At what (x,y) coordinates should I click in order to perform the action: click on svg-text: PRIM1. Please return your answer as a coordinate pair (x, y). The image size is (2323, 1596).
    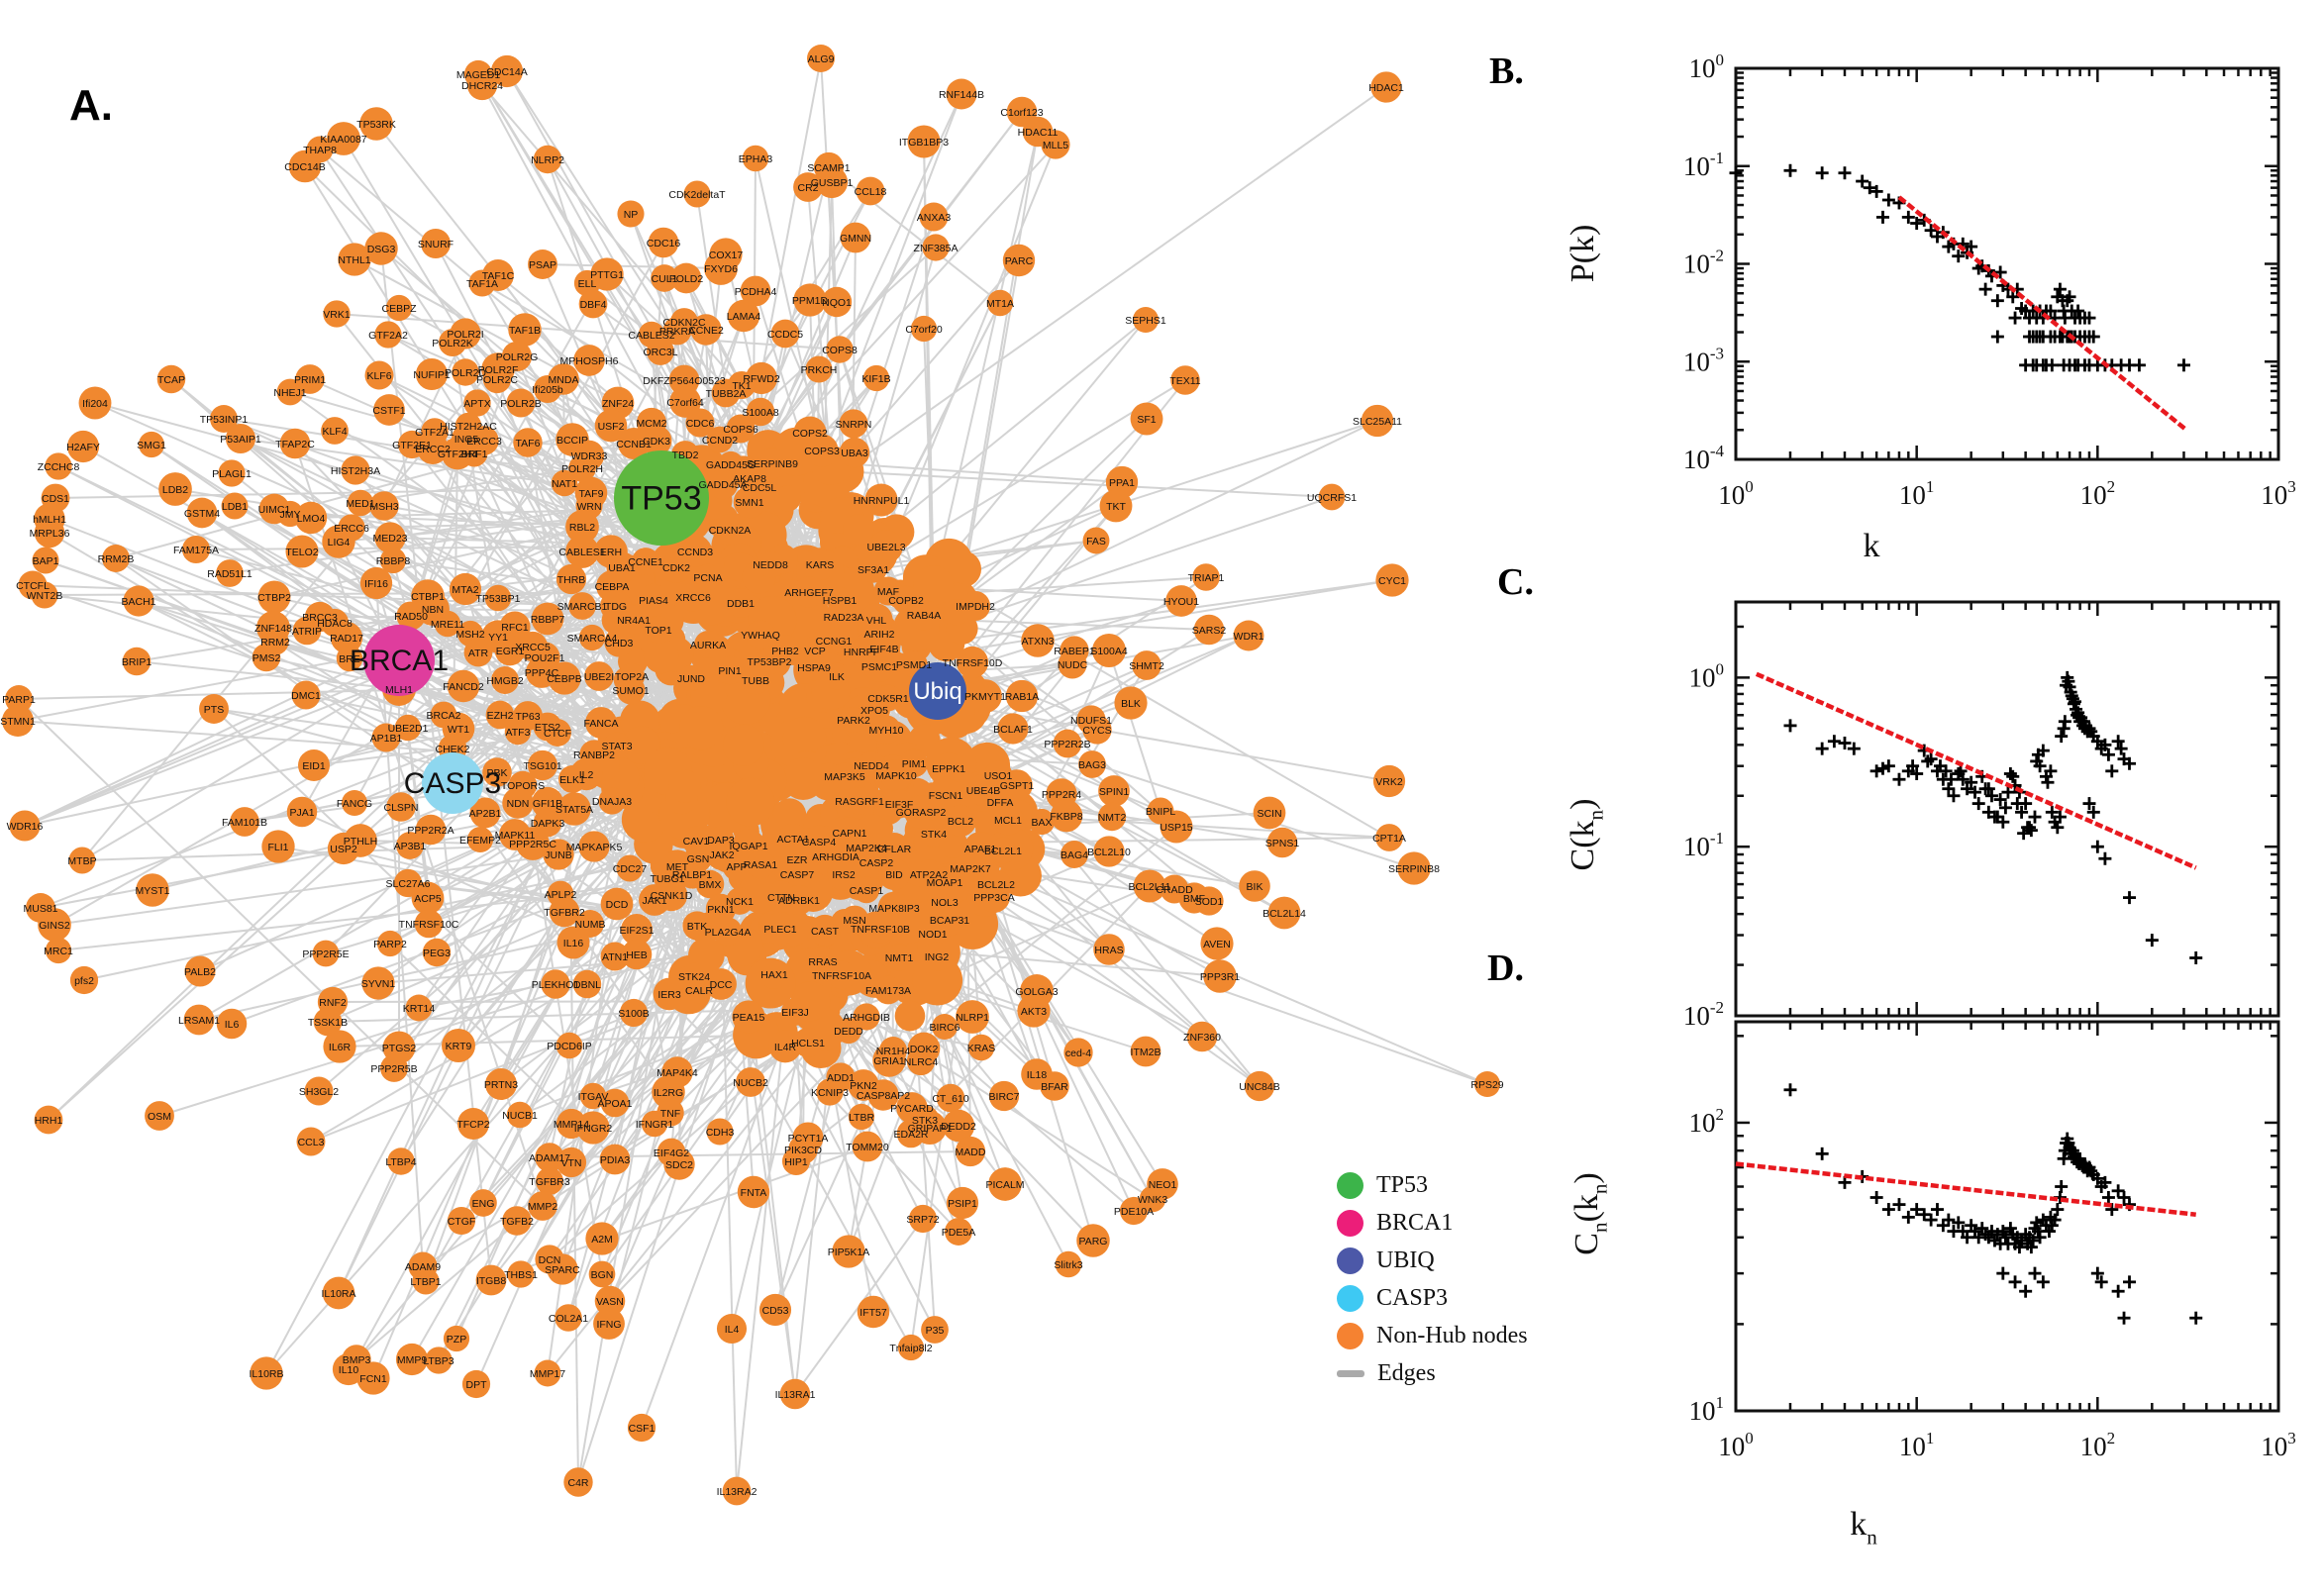
    Looking at the image, I should click on (310, 380).